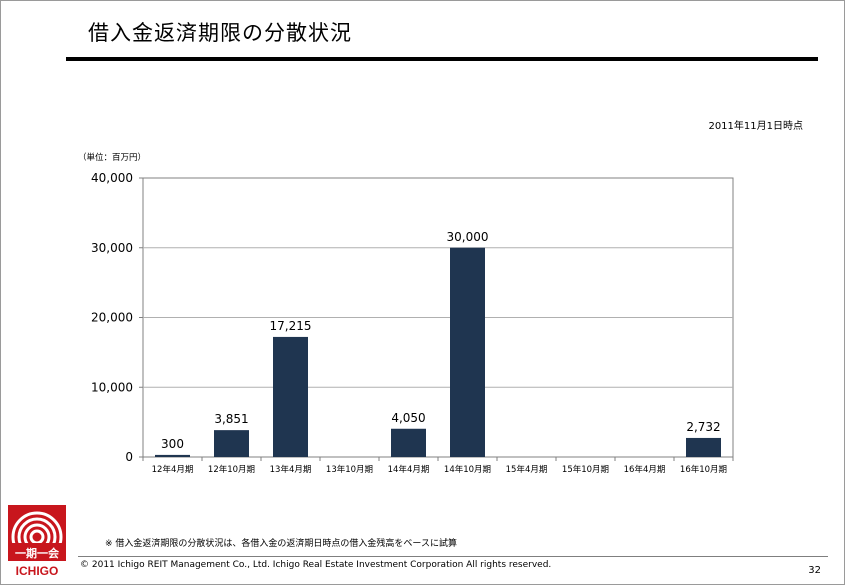 This screenshot has height=585, width=845. I want to click on title-underline, so click(442, 59).